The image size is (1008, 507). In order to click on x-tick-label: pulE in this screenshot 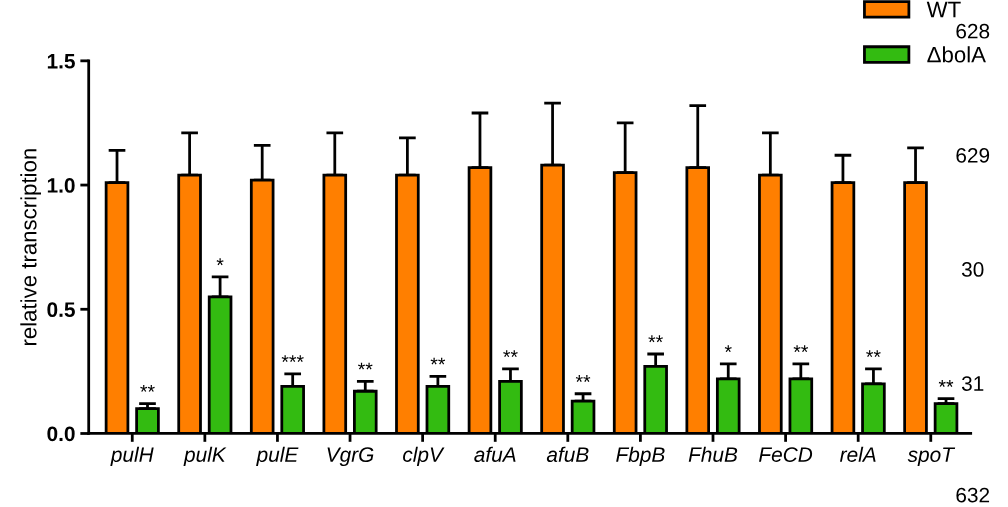, I will do `click(277, 456)`.